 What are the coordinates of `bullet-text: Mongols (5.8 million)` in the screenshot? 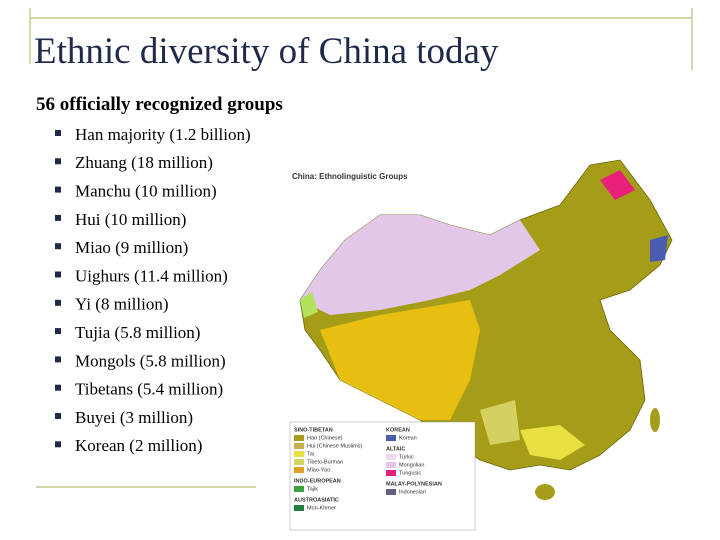 It's located at (150, 360).